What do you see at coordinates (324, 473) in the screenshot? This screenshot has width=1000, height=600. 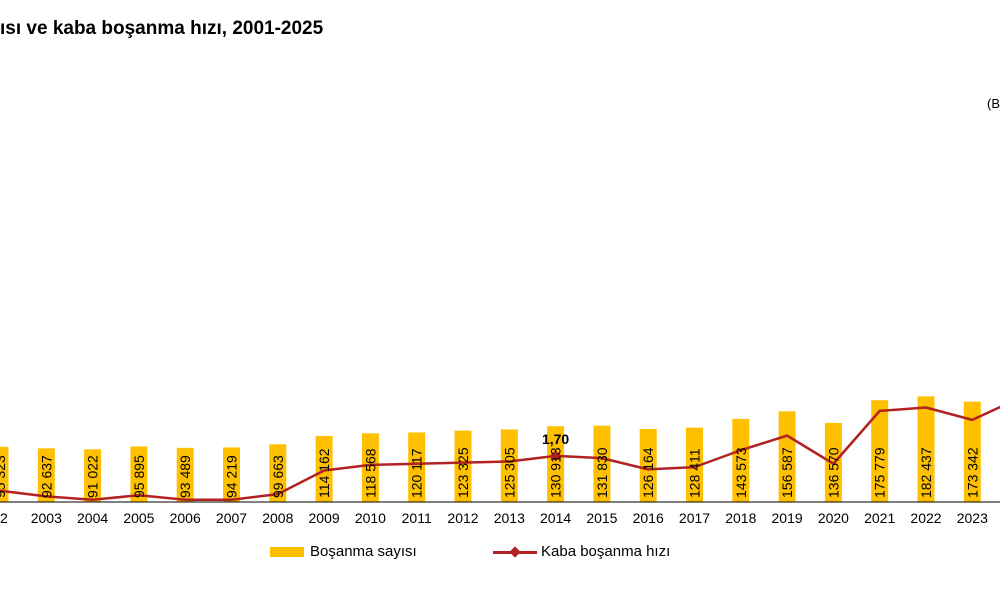 I see `bar-value-label: 114 162` at bounding box center [324, 473].